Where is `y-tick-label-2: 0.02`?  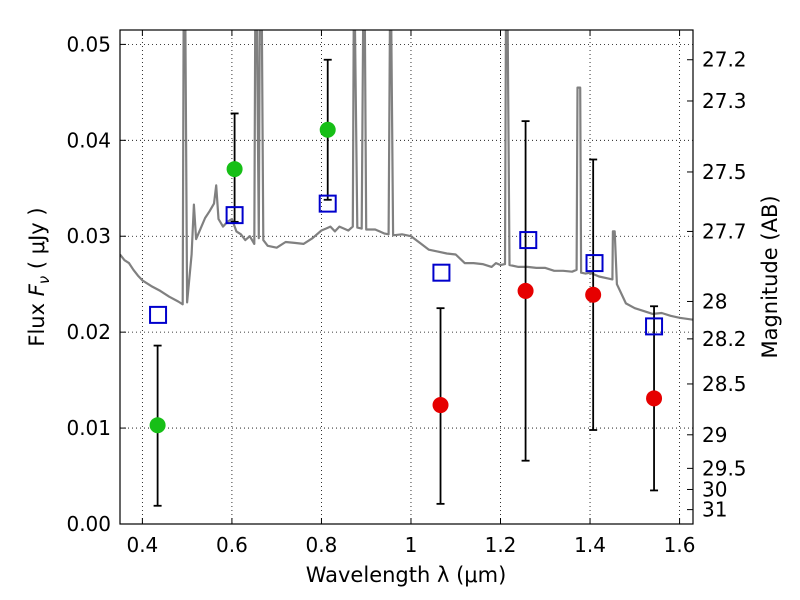
y-tick-label-2: 0.02 is located at coordinates (88, 332).